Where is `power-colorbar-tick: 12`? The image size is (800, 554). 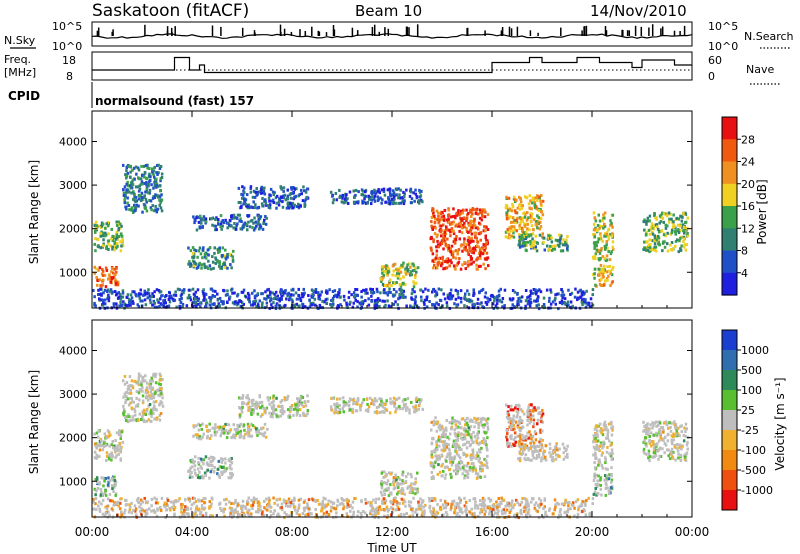 power-colorbar-tick: 12 is located at coordinates (748, 228).